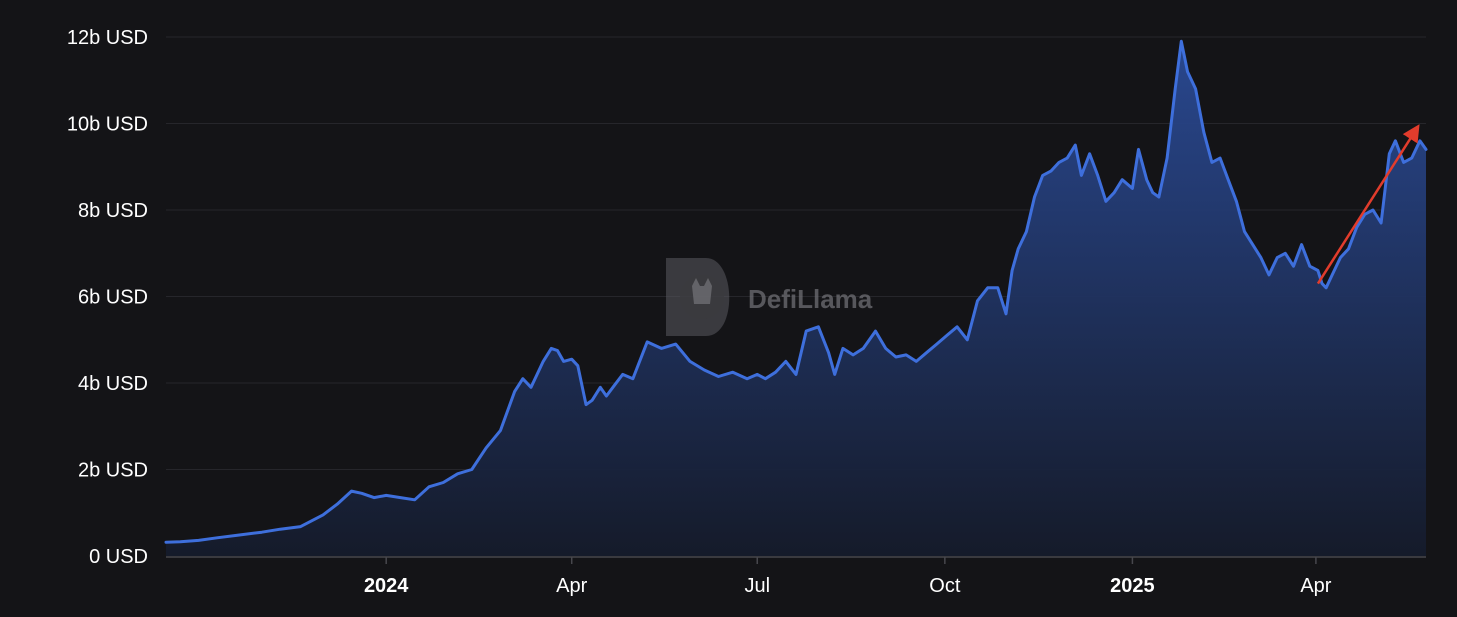  What do you see at coordinates (107, 125) in the screenshot?
I see `y-tick-label: 10b USD` at bounding box center [107, 125].